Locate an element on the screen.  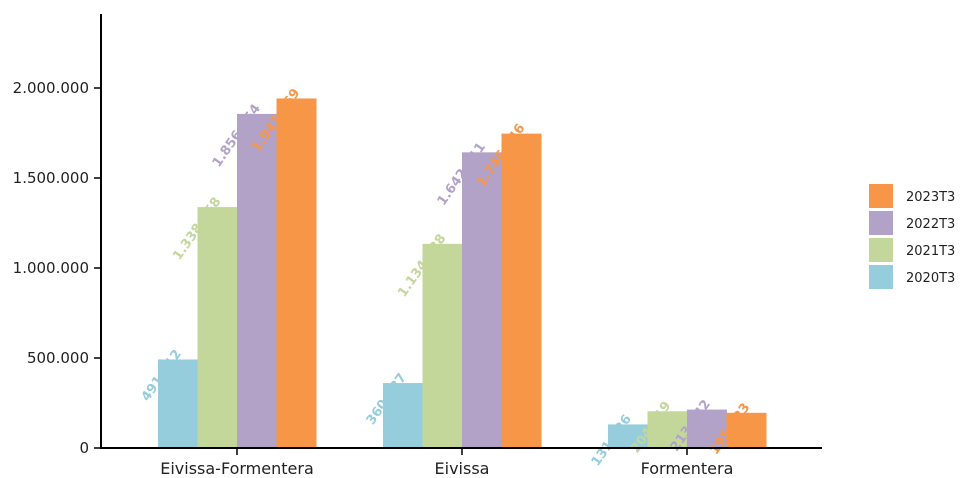
y-ticks-group: 0 500.000 1.000.000 1.500.000 2.000.000 is located at coordinates (57, 268).